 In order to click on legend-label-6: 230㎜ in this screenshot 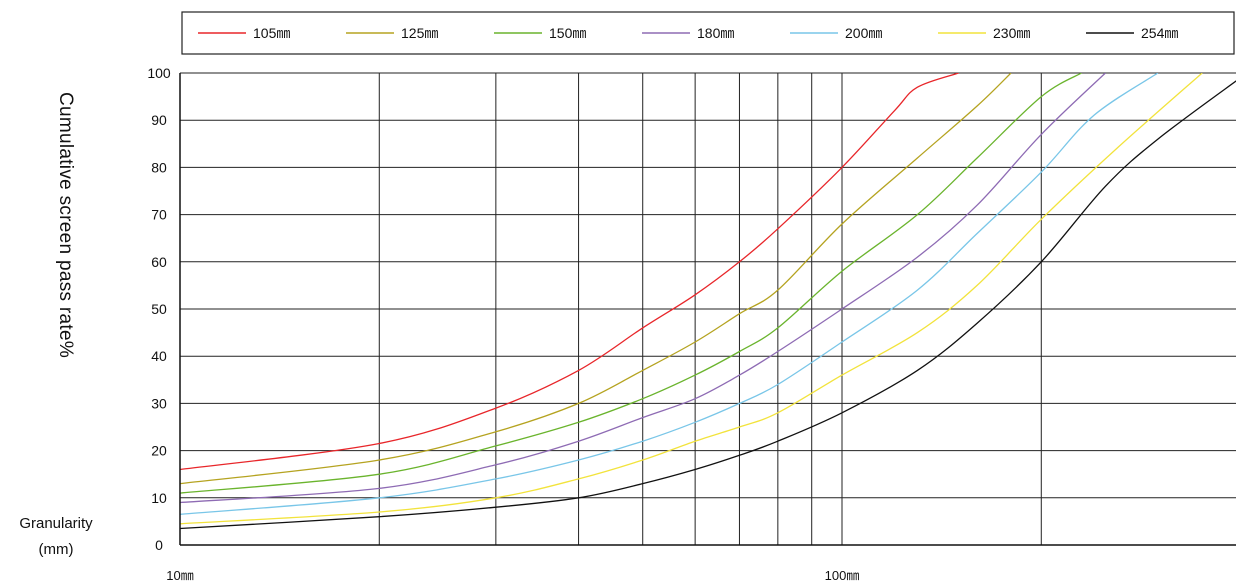, I will do `click(1011, 33)`.